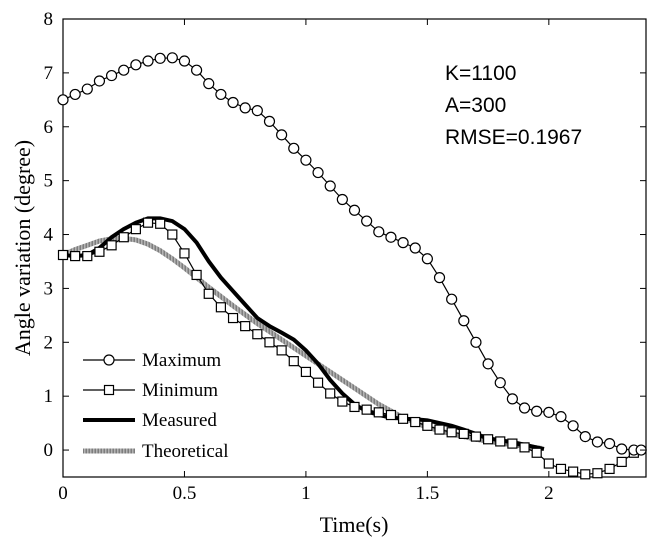 The height and width of the screenshot is (541, 649). I want to click on x-tick-label: 0.5, so click(185, 493).